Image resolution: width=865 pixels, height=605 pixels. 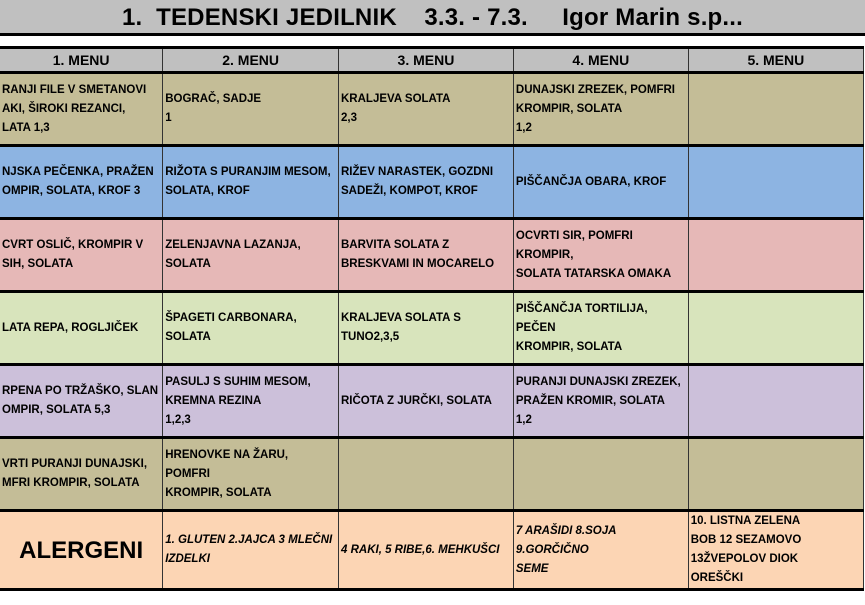 I want to click on cell: KRALJEVA SOLATA S TUNO2,3,5, so click(x=426, y=328).